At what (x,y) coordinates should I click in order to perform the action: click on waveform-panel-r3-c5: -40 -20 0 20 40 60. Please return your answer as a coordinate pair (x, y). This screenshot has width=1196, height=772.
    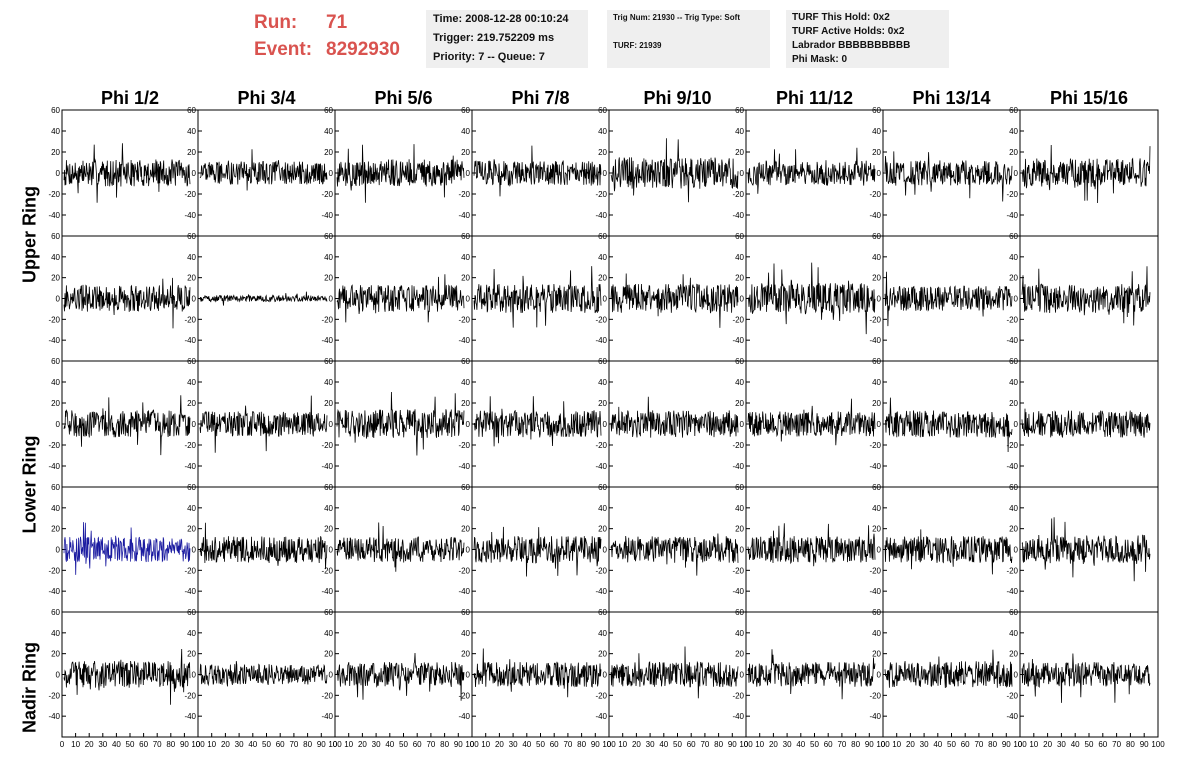
    Looking at the image, I should click on (808, 548).